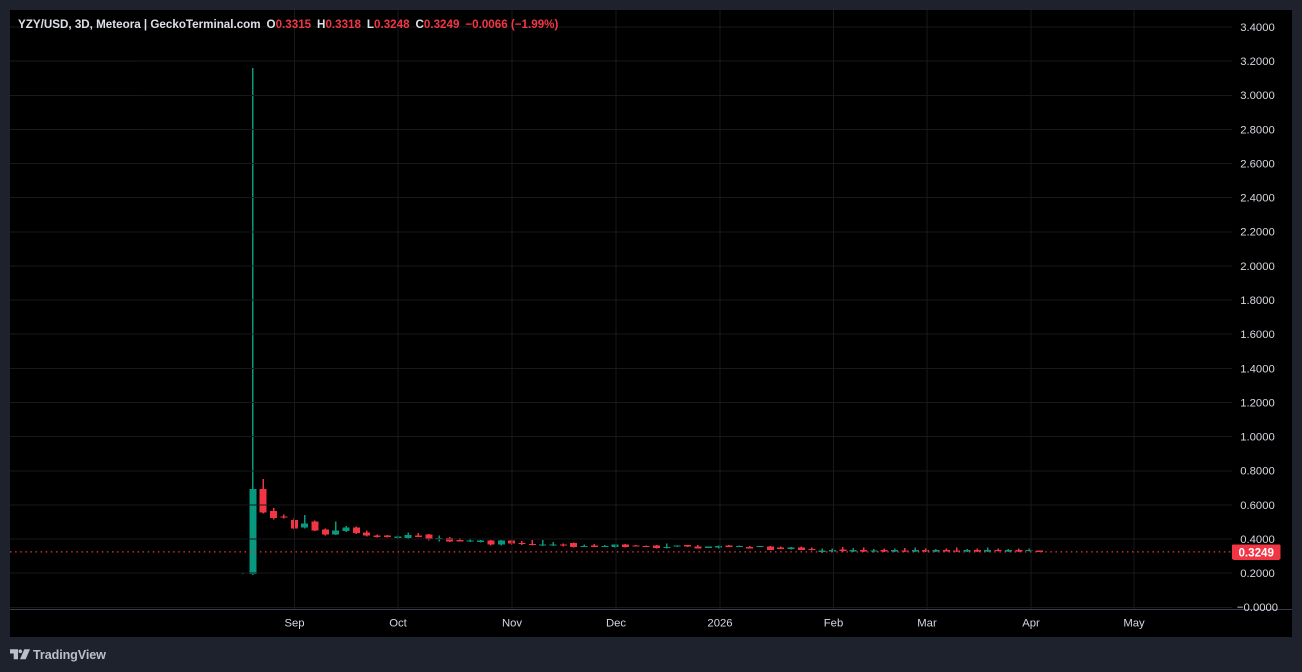 This screenshot has height=672, width=1302. What do you see at coordinates (1257, 301) in the screenshot?
I see `svg-text: 1.8000` at bounding box center [1257, 301].